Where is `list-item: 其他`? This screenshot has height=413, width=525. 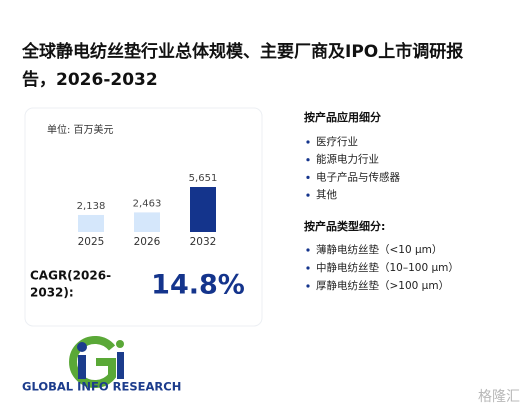
list-item: 其他 is located at coordinates (326, 194).